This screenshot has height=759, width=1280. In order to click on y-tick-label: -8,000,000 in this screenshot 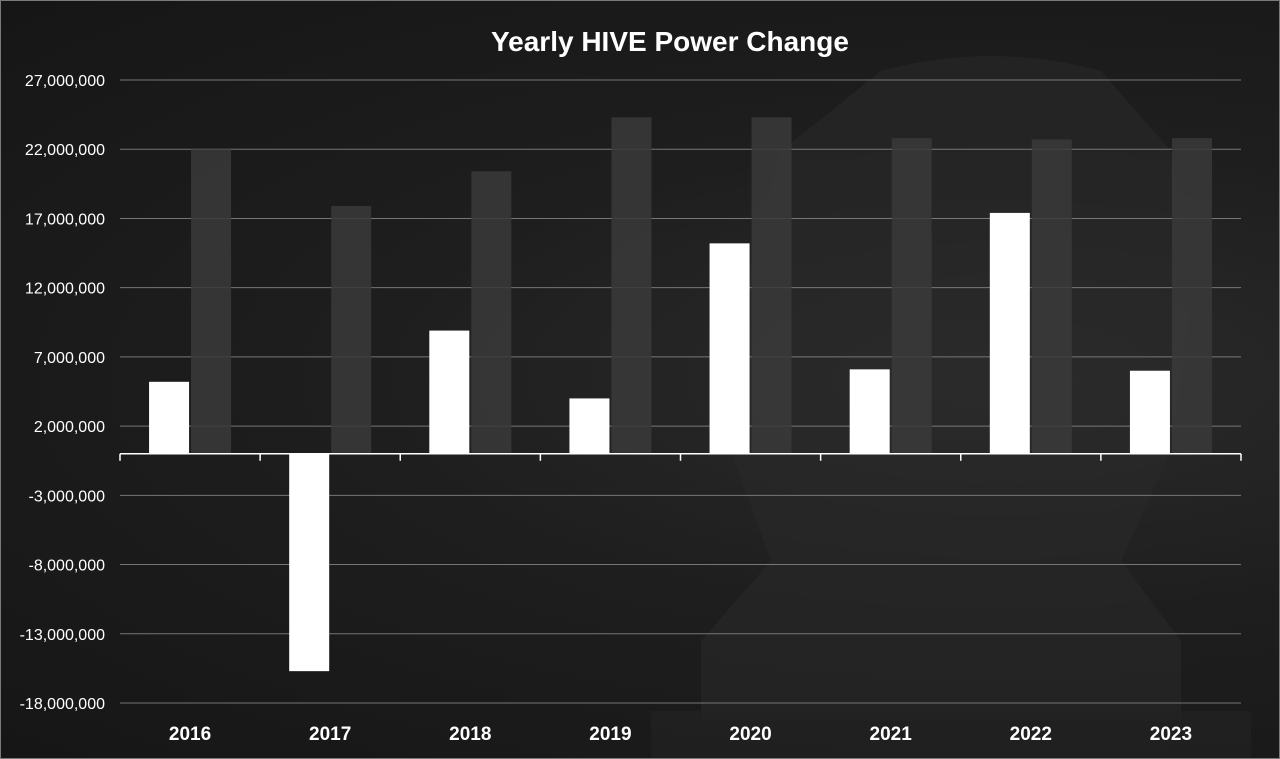, I will do `click(66, 566)`.